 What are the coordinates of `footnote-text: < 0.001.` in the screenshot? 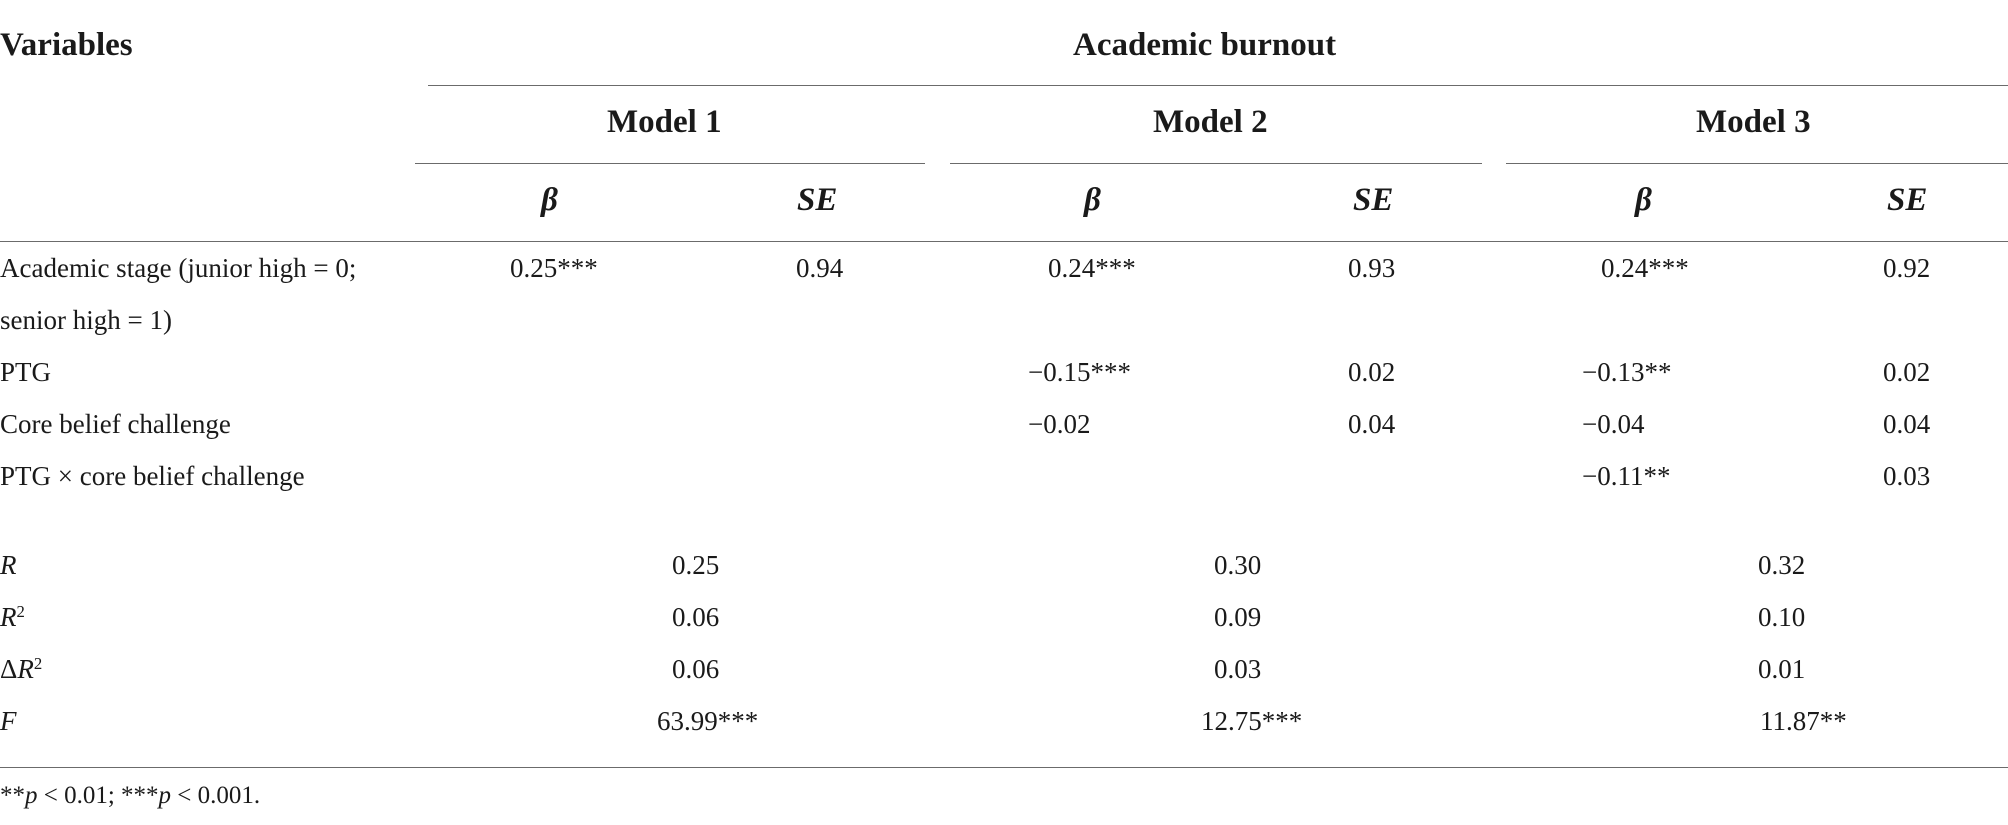 It's located at (216, 795).